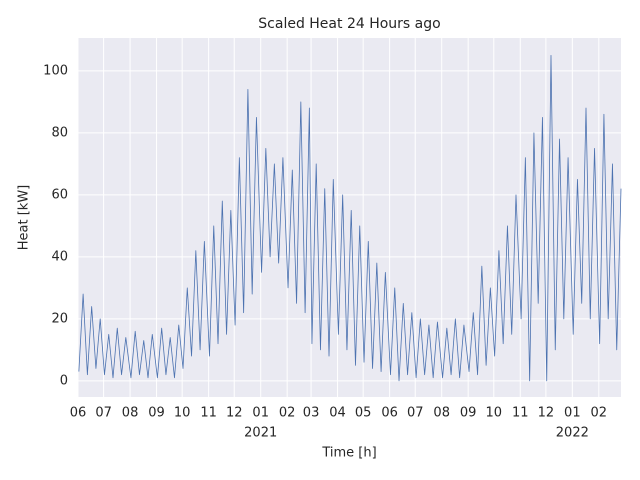  I want to click on x-axis-label: Time [h], so click(348, 453).